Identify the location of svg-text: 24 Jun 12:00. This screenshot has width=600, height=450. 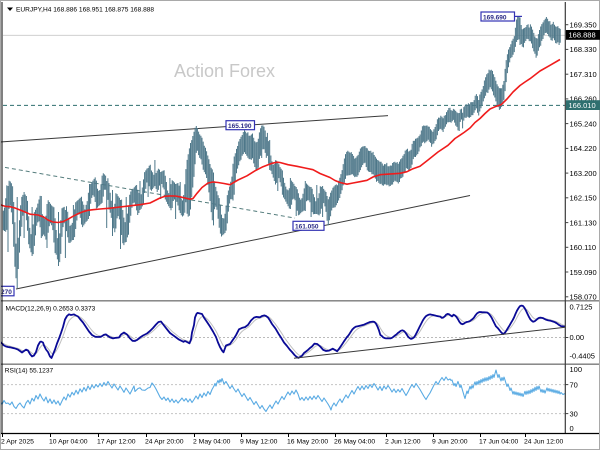
(544, 442).